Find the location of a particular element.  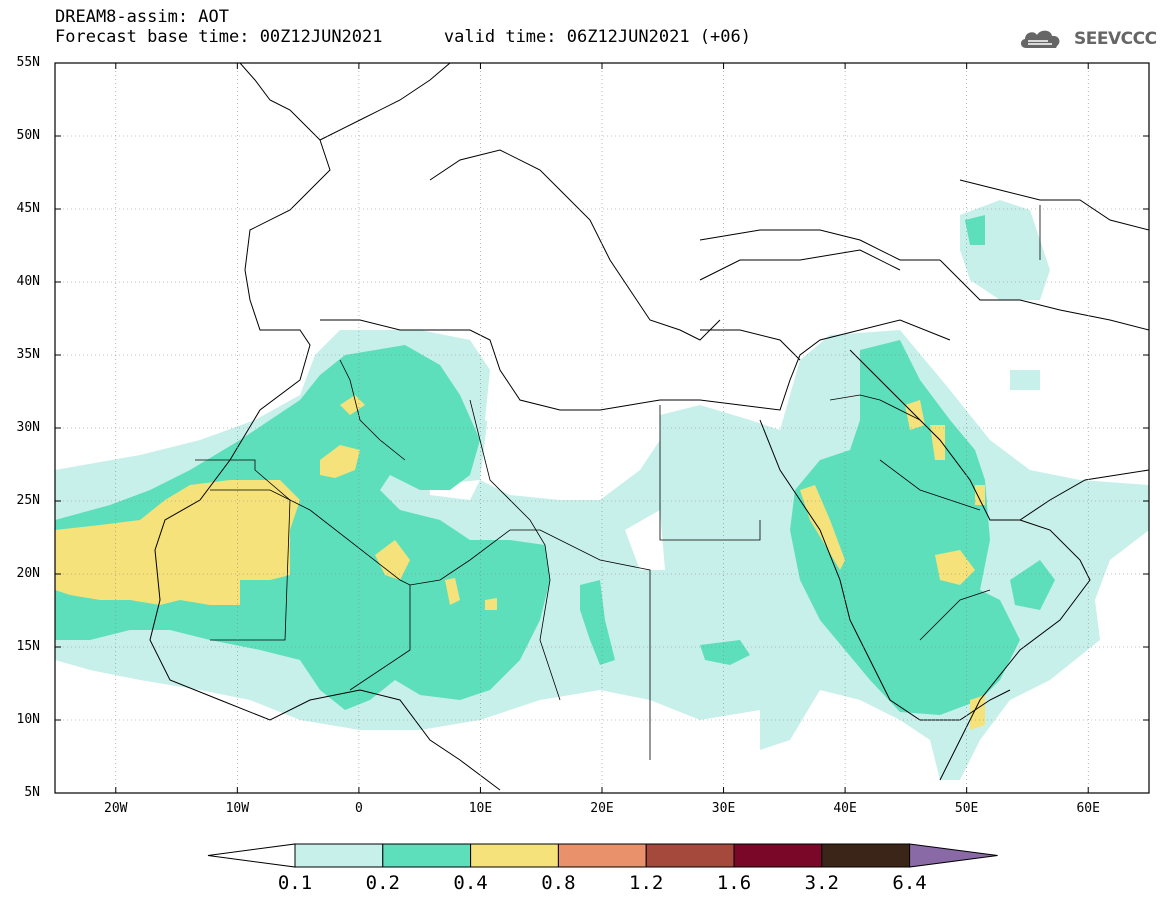

colorbar-under-triangle is located at coordinates (251, 855).